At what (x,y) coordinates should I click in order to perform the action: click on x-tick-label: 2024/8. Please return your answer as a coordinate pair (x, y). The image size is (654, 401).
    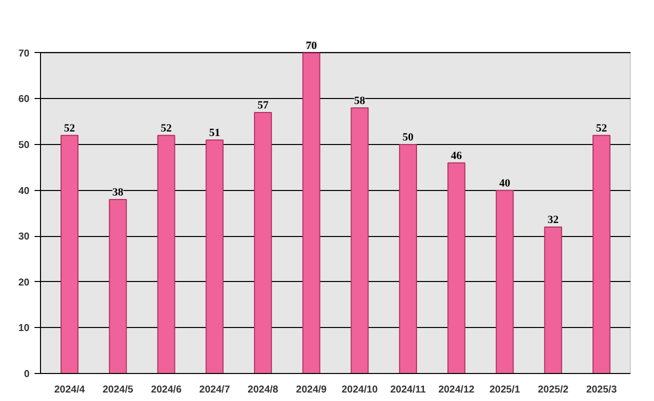
    Looking at the image, I should click on (263, 390).